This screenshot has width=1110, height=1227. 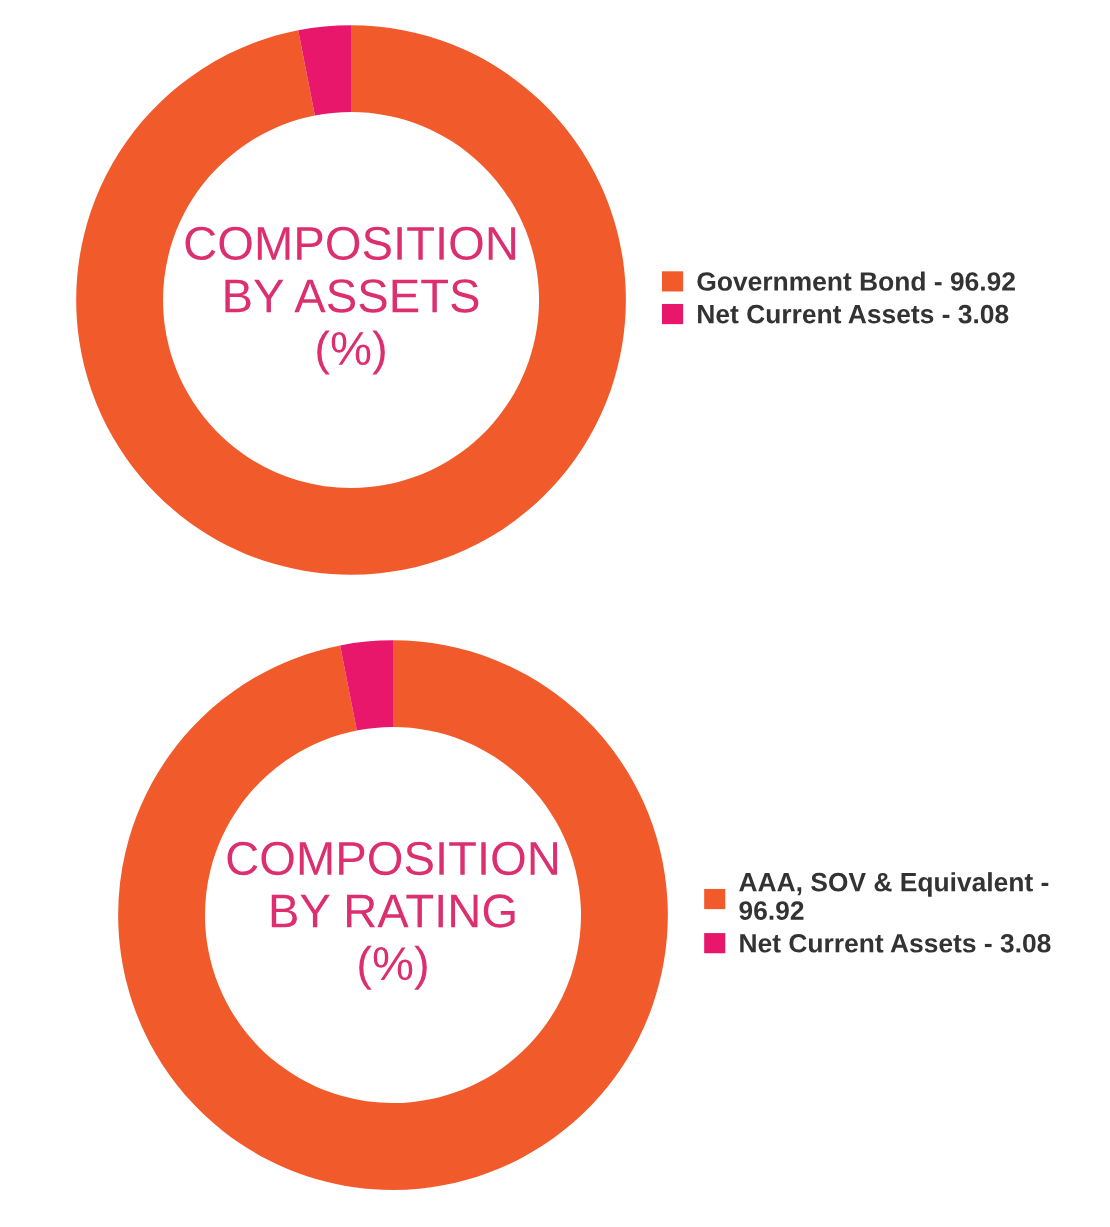 I want to click on legend-label: AAA, SOV & Equivalent - 96.92, so click(x=894, y=896).